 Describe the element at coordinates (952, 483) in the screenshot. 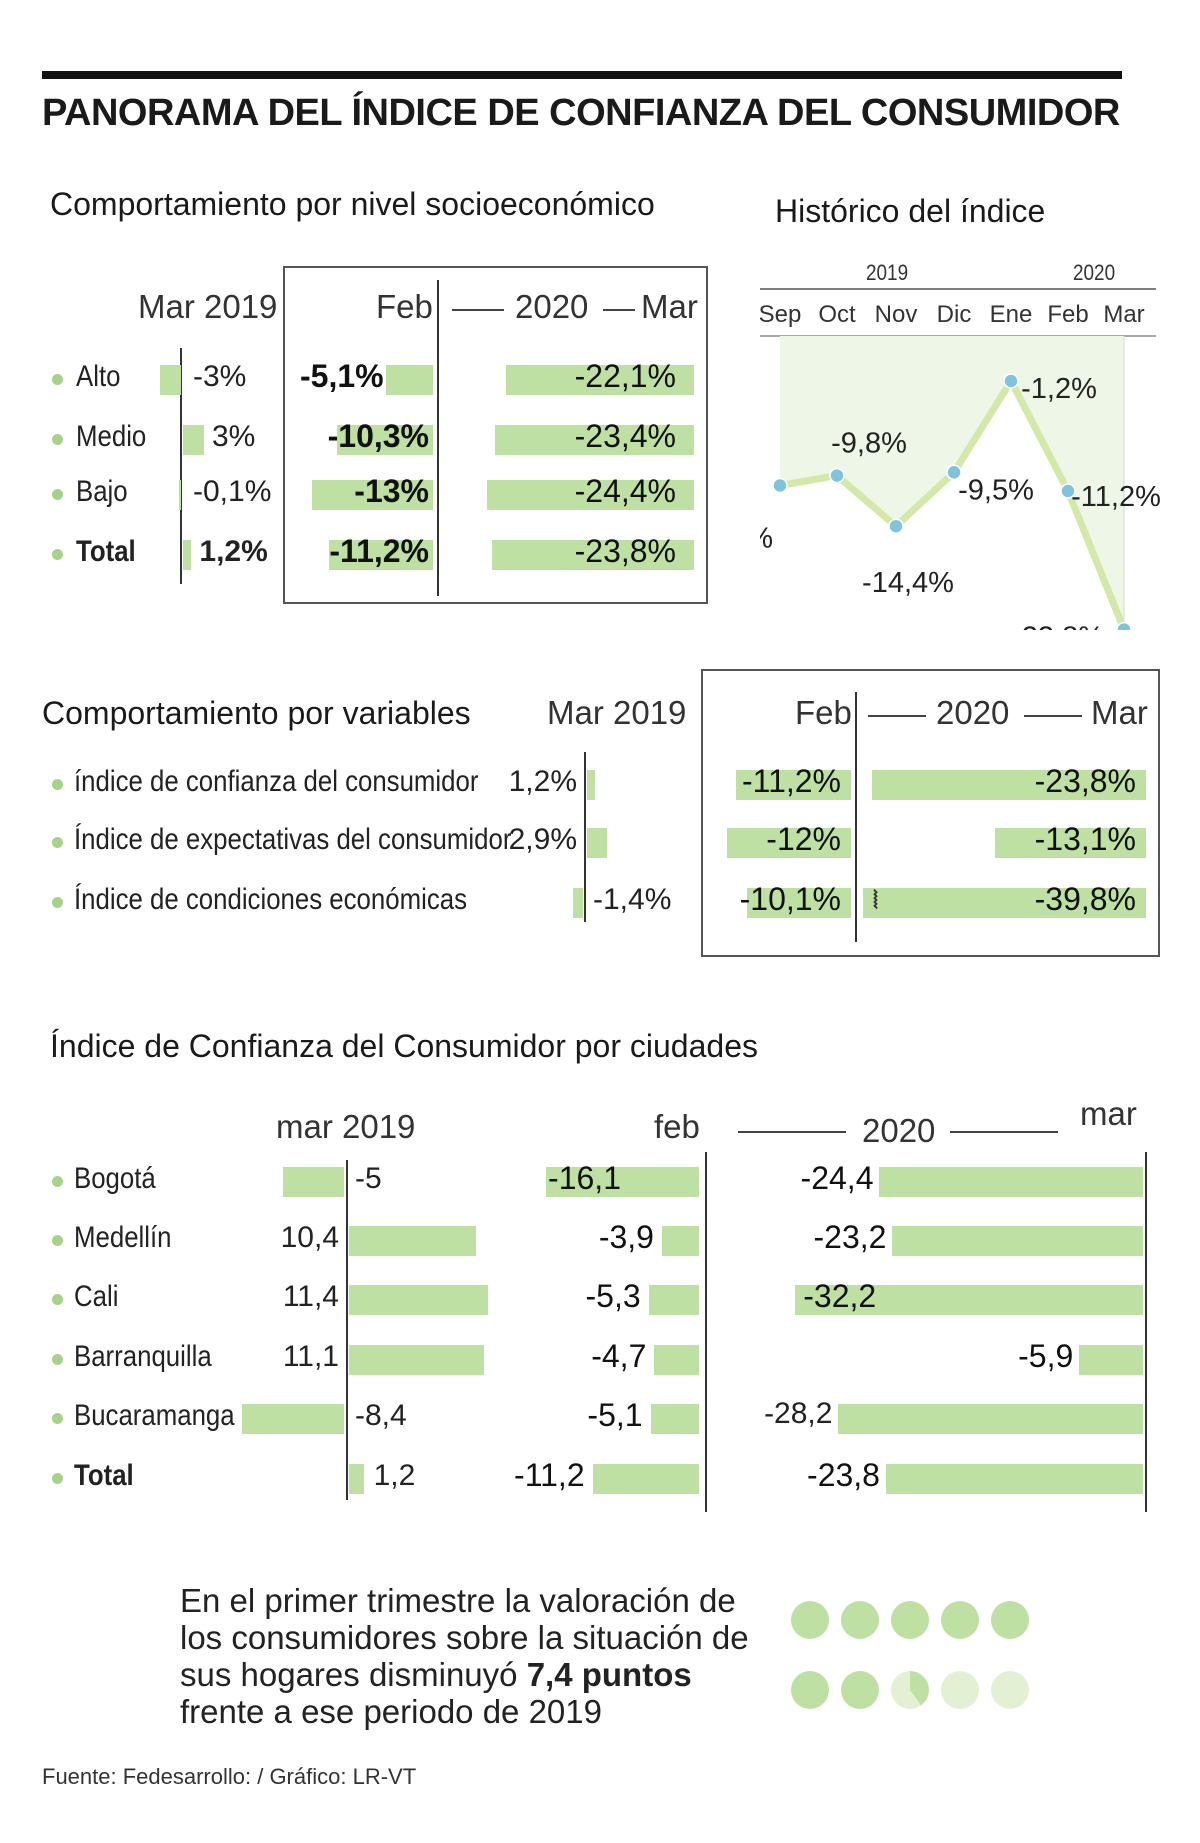

I see `area-fill` at that location.